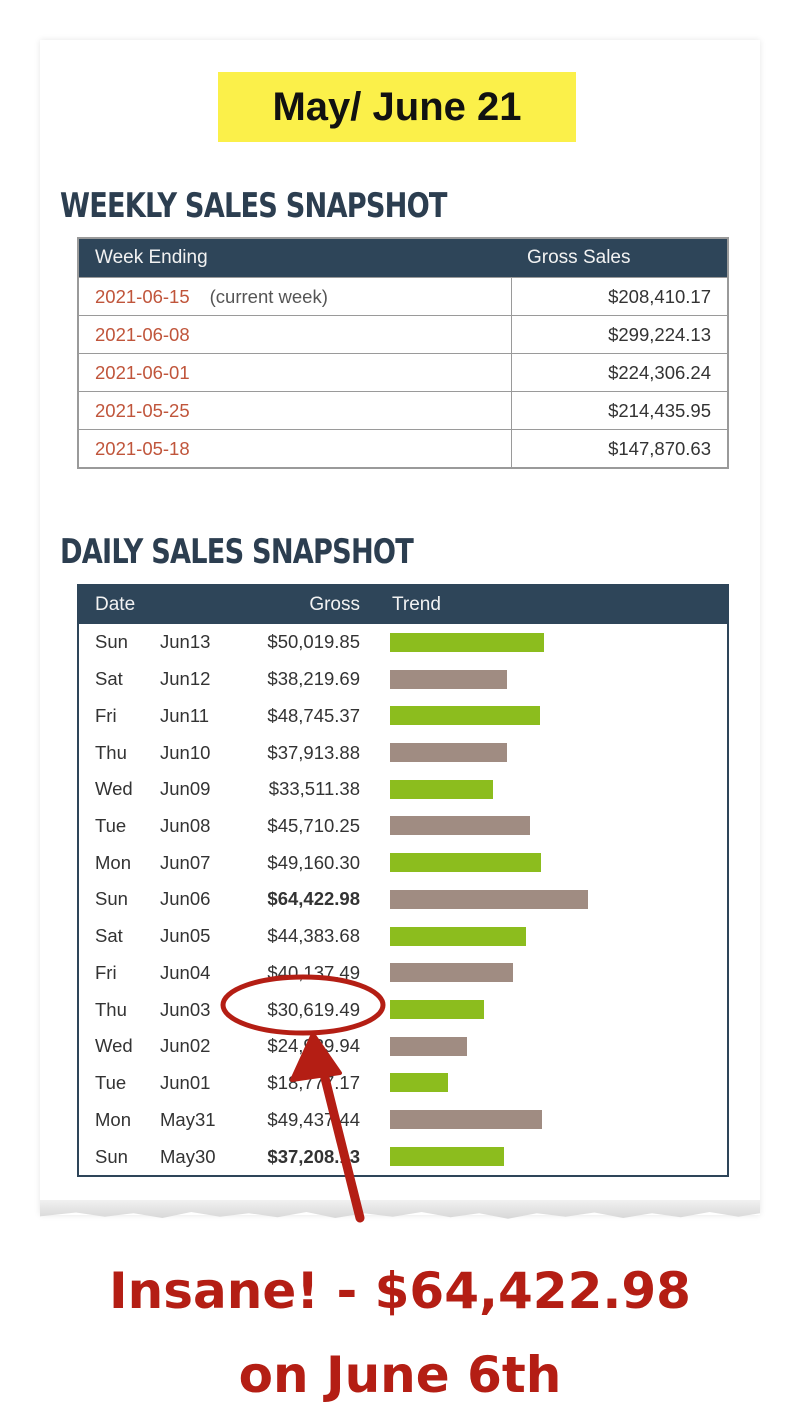 The width and height of the screenshot is (800, 1415). I want to click on gross-sales-value: $147,870.63, so click(619, 449).